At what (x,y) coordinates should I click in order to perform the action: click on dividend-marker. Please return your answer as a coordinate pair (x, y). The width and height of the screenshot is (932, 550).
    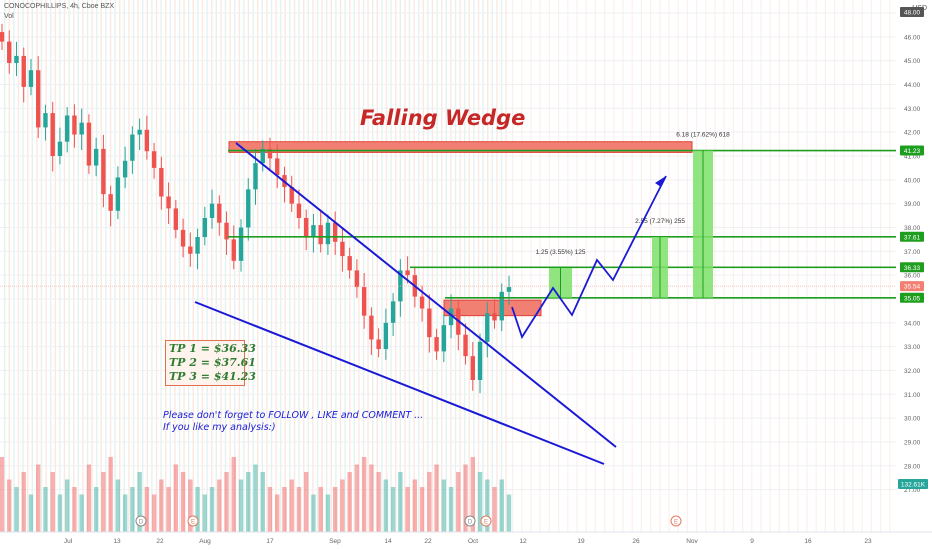
    Looking at the image, I should click on (141, 521).